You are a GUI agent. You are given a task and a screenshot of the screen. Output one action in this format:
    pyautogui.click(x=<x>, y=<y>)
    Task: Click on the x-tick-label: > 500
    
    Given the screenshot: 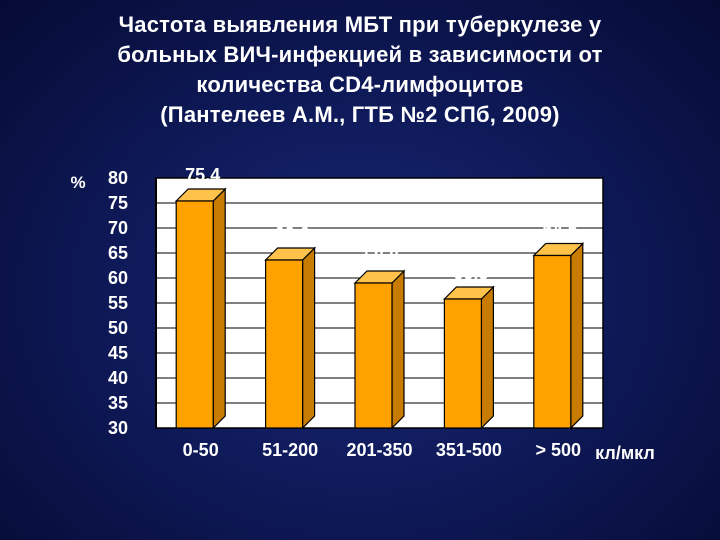 What is the action you would take?
    pyautogui.click(x=559, y=450)
    